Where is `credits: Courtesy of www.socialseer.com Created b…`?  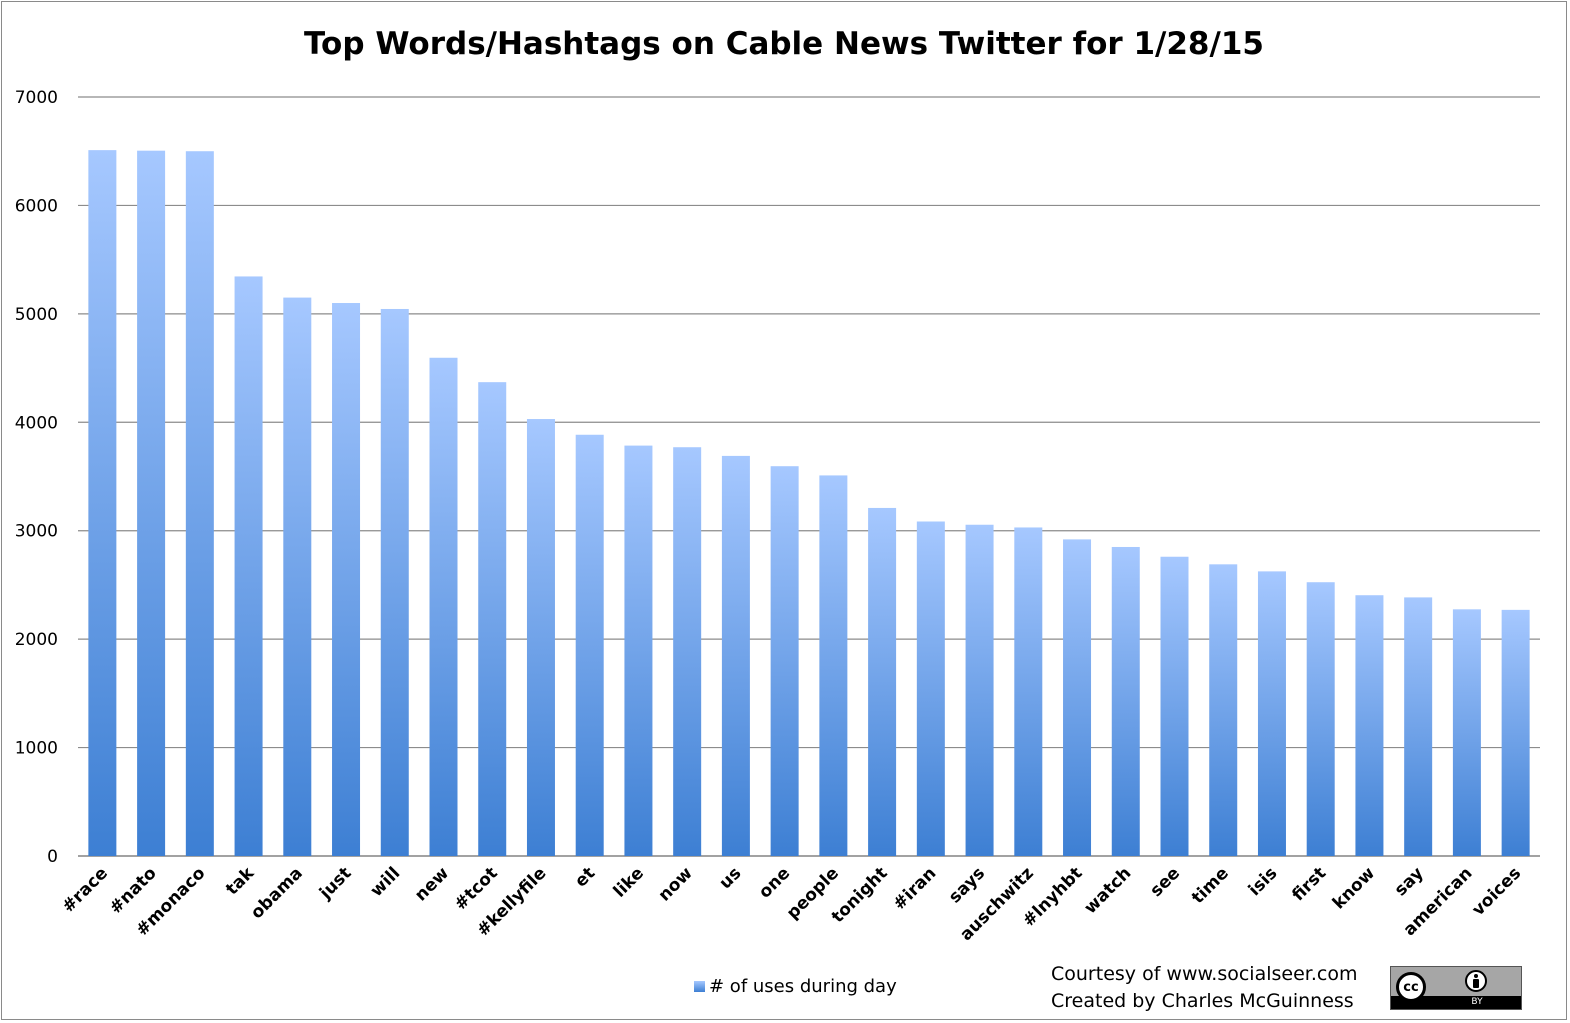 credits: Courtesy of www.socialseer.com Created b… is located at coordinates (1204, 988).